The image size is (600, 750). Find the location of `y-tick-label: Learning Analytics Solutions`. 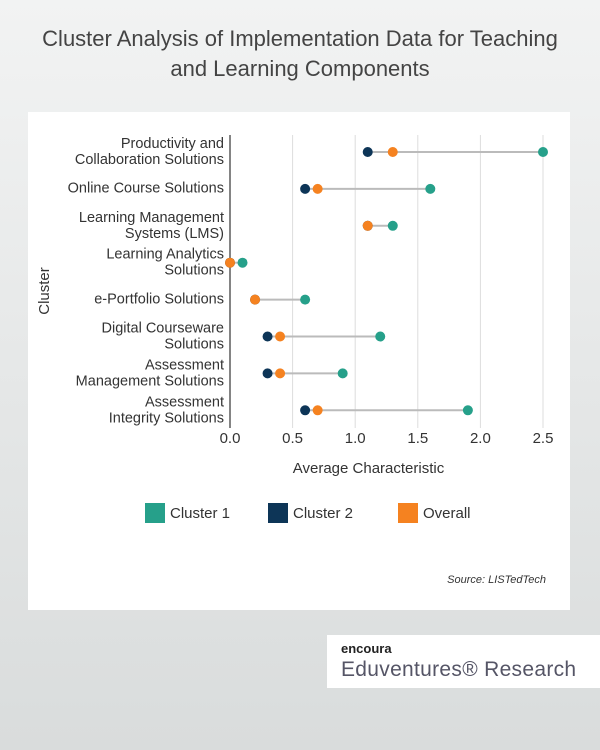

y-tick-label: Learning Analytics Solutions is located at coordinates (165, 263).